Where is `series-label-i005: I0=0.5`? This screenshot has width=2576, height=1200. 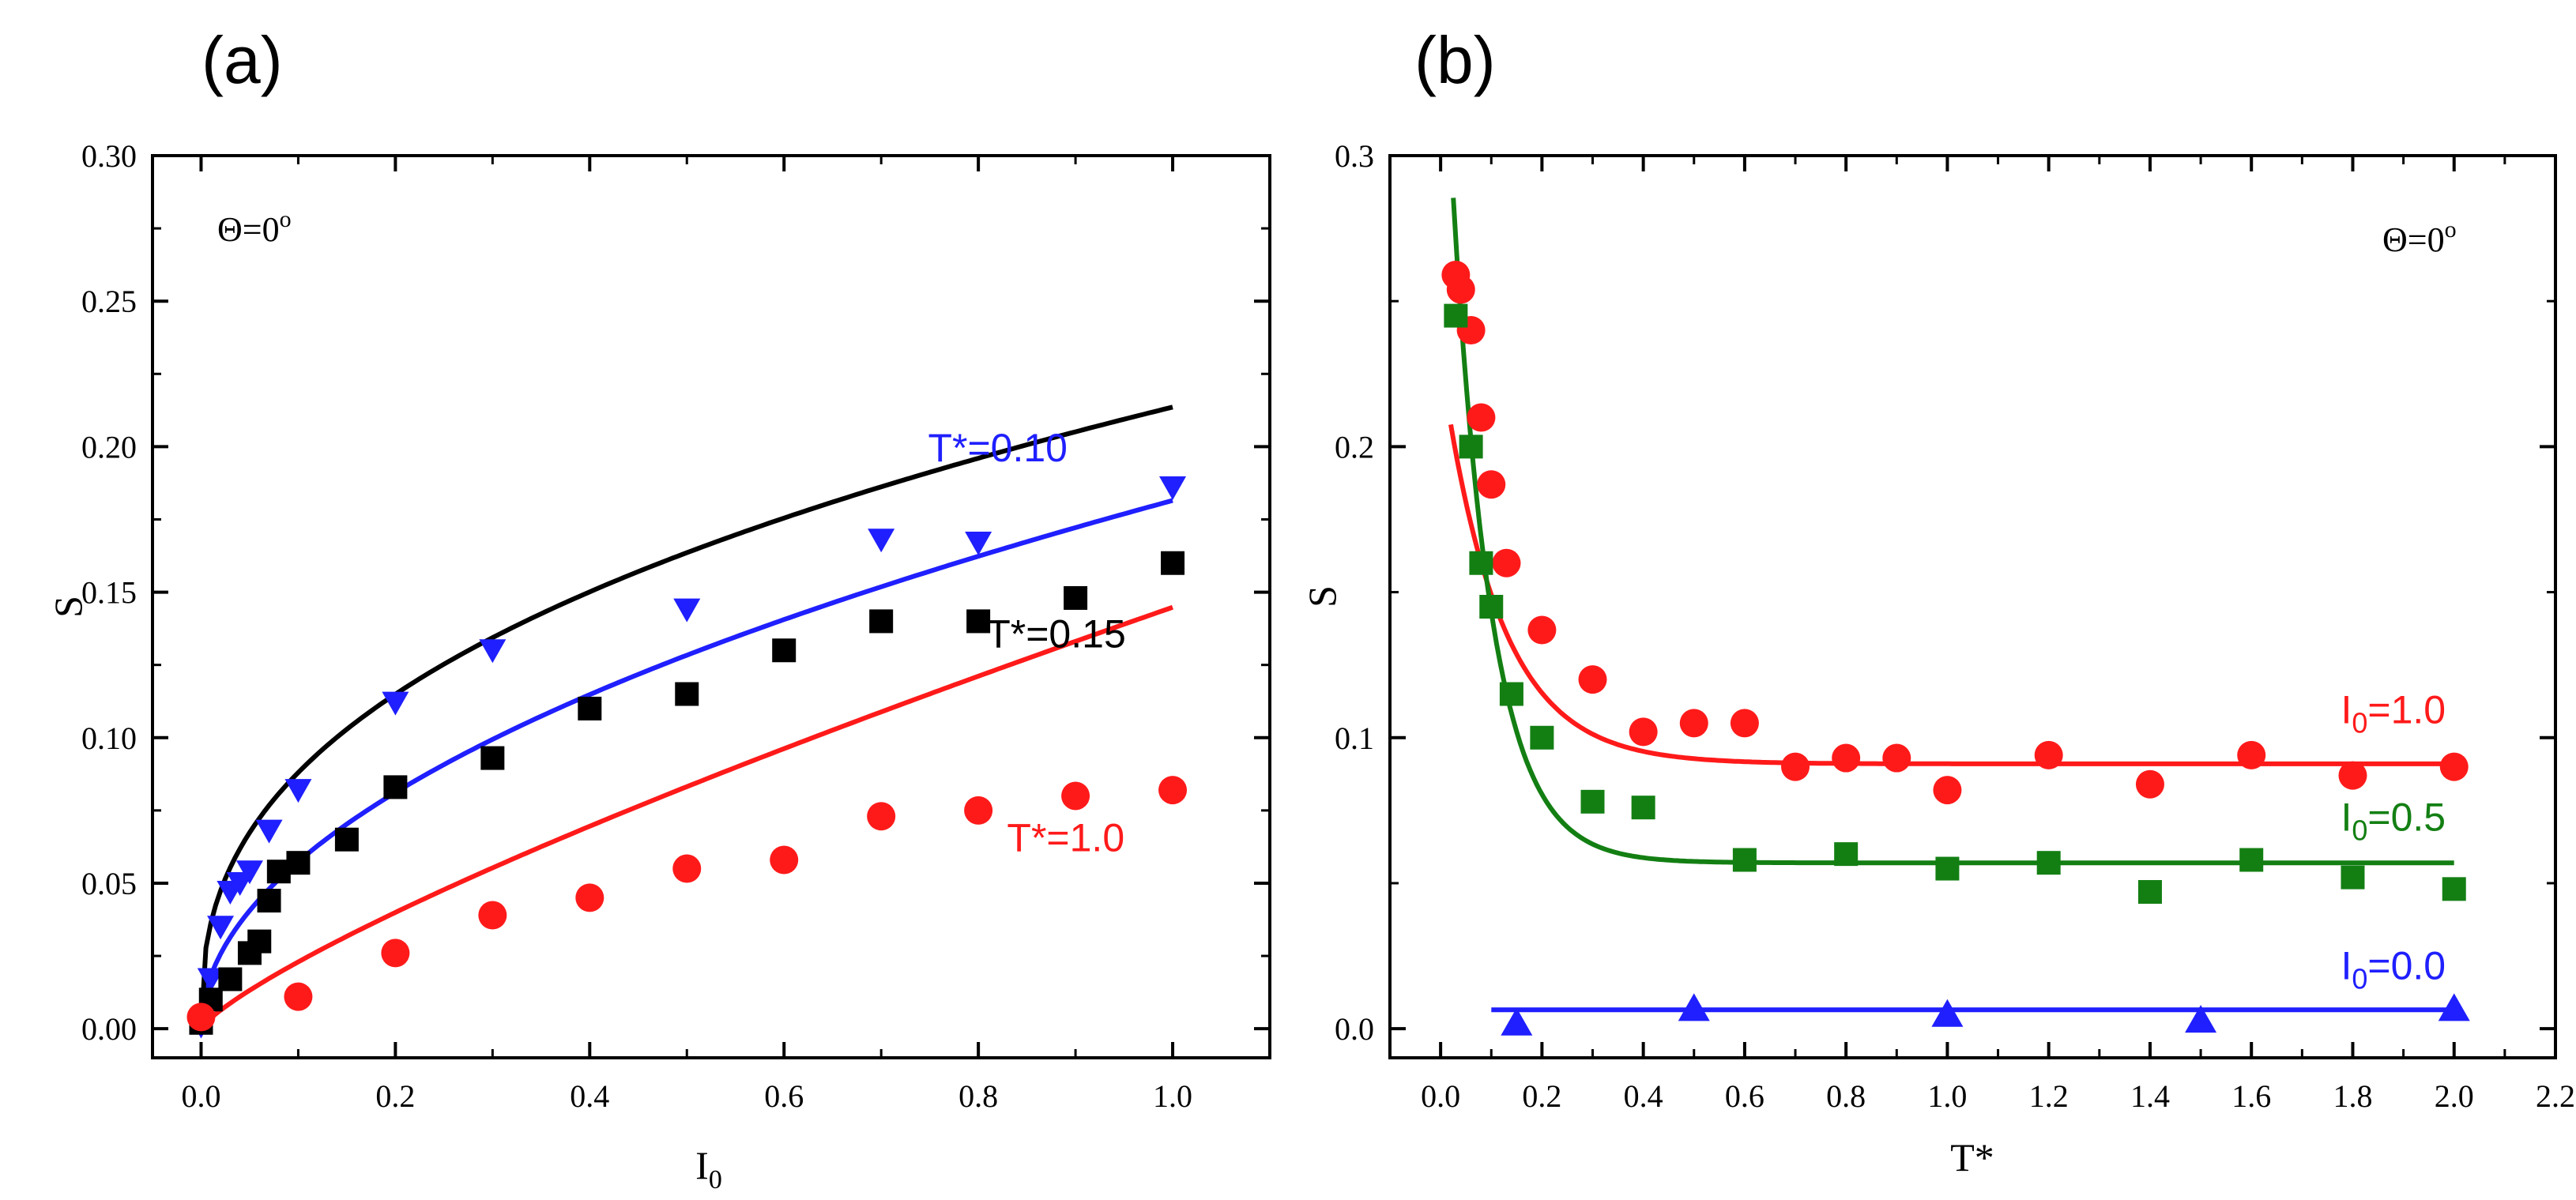
series-label-i005: I0=0.5 is located at coordinates (2393, 822).